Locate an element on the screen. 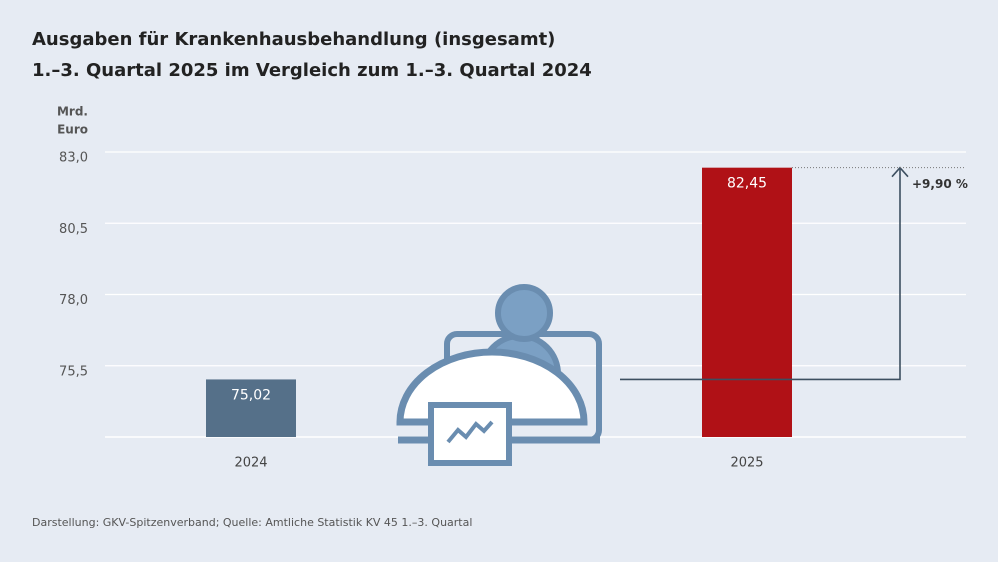 The width and height of the screenshot is (998, 562). y-axis-label: Euro is located at coordinates (72, 130).